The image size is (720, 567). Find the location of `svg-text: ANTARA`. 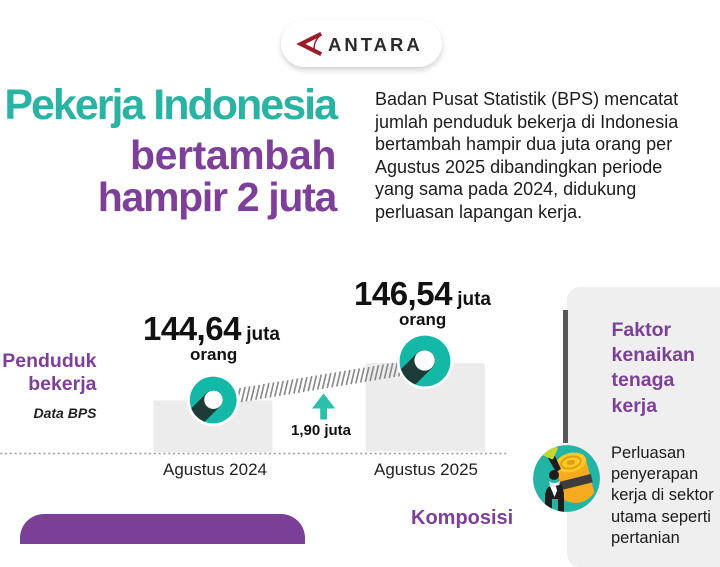

svg-text: ANTARA is located at coordinates (375, 44).